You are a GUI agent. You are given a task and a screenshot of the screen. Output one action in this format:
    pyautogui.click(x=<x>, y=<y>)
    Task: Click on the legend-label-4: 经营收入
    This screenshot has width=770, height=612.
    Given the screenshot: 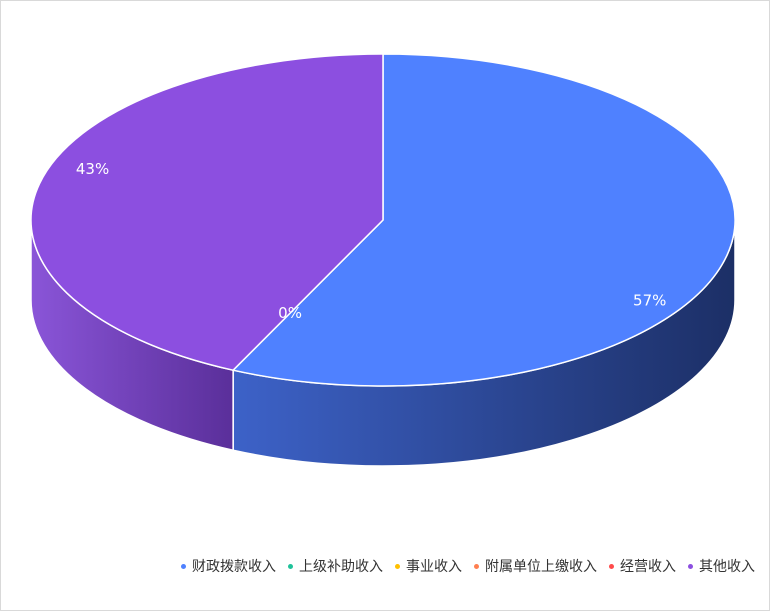 What is the action you would take?
    pyautogui.click(x=648, y=567)
    